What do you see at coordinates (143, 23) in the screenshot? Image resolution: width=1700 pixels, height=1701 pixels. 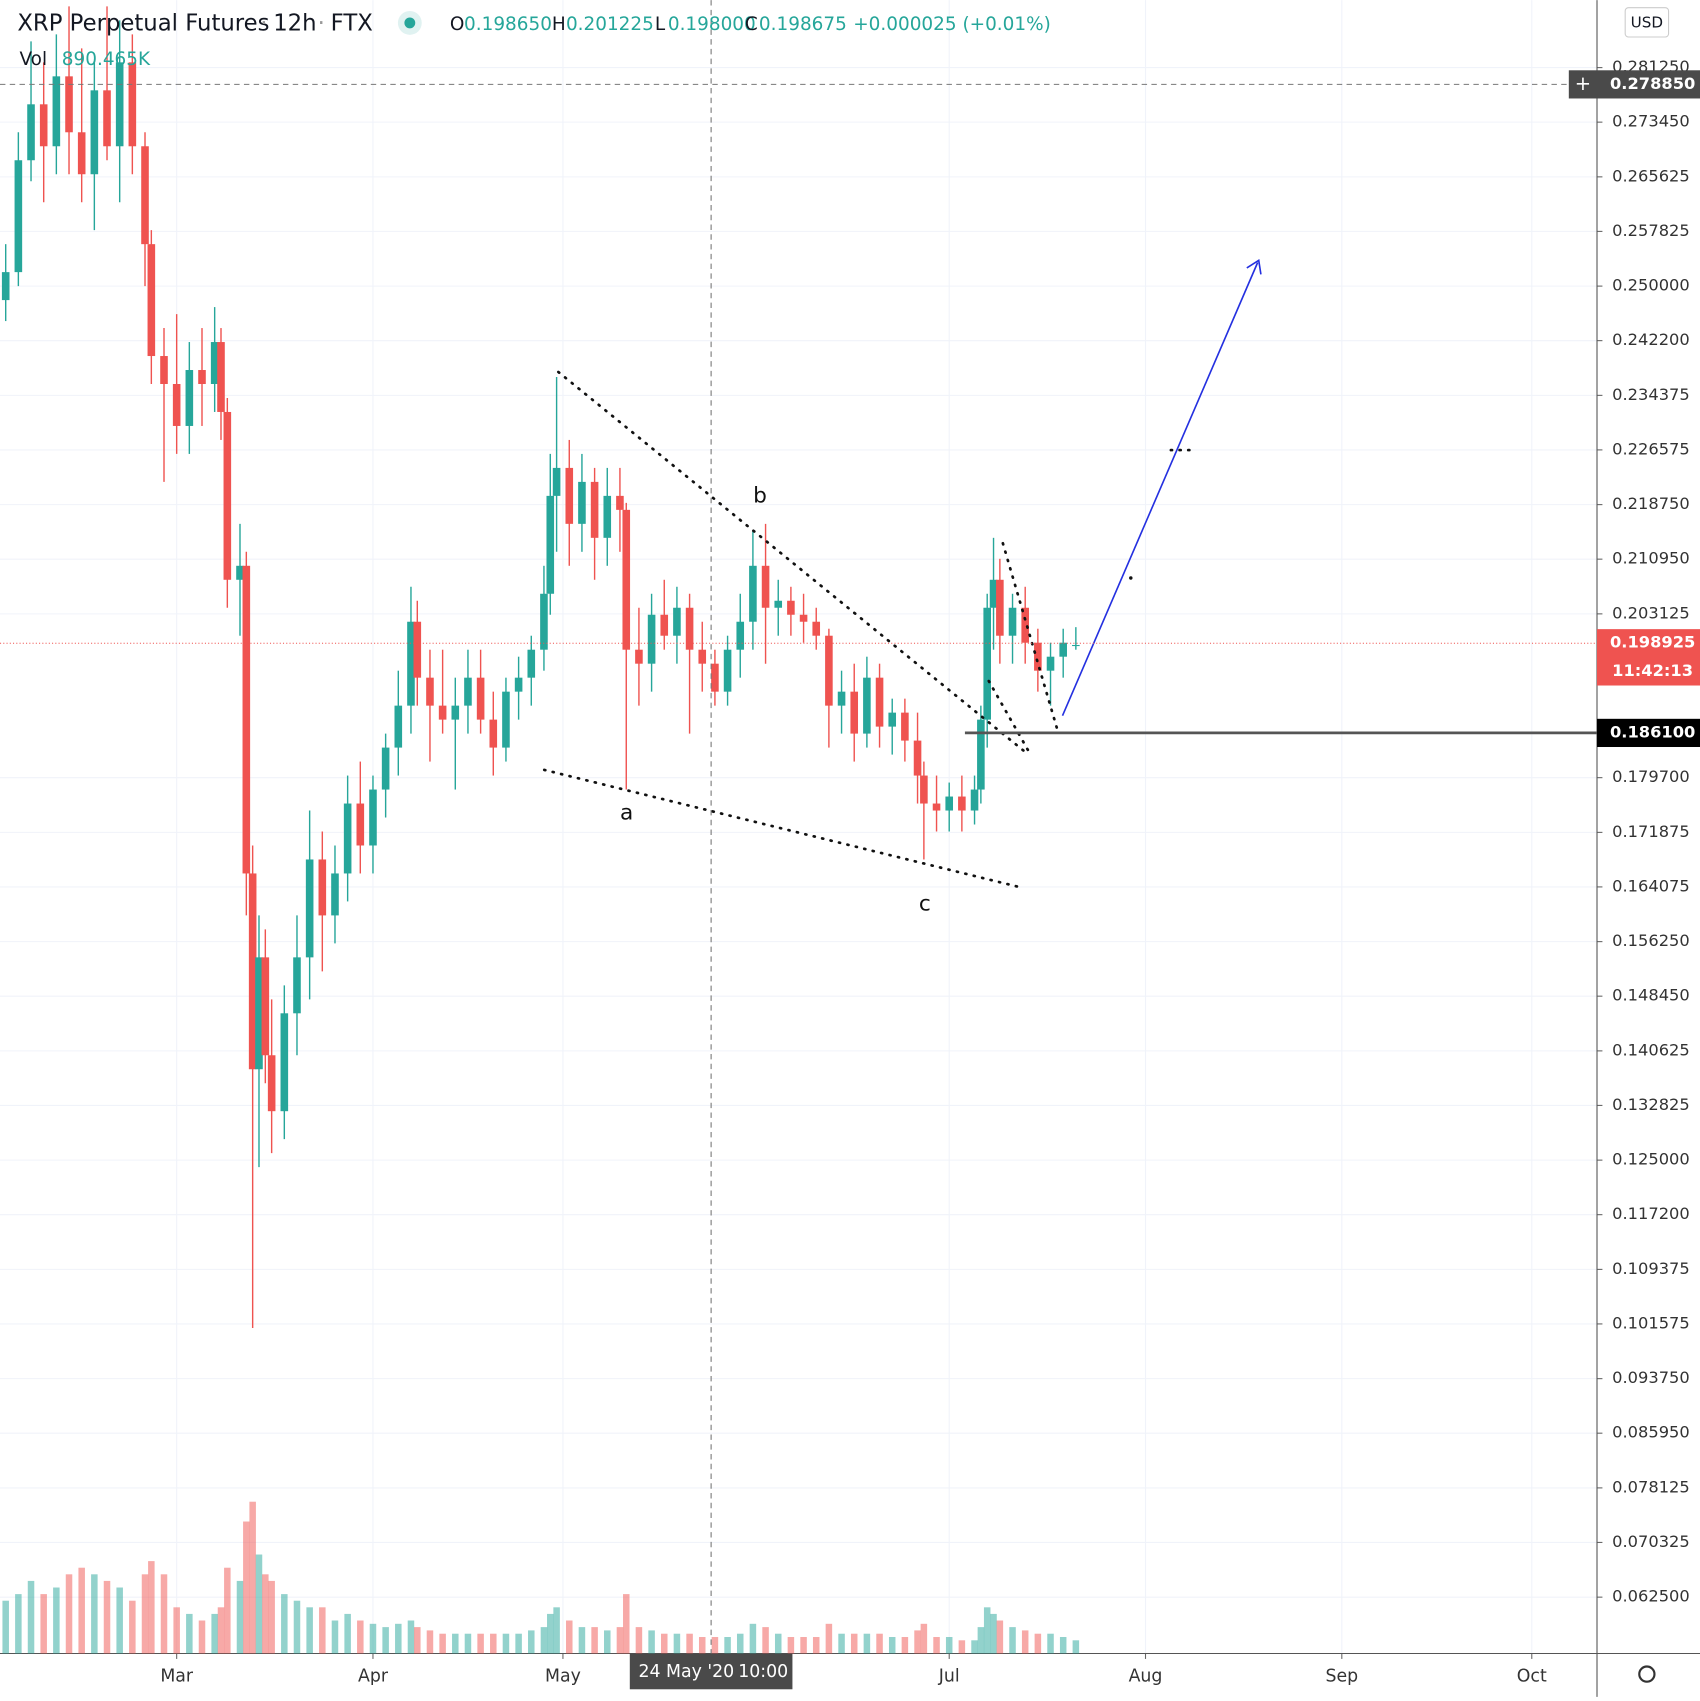 I see `symbol-title: XRP Perpetual Futures` at bounding box center [143, 23].